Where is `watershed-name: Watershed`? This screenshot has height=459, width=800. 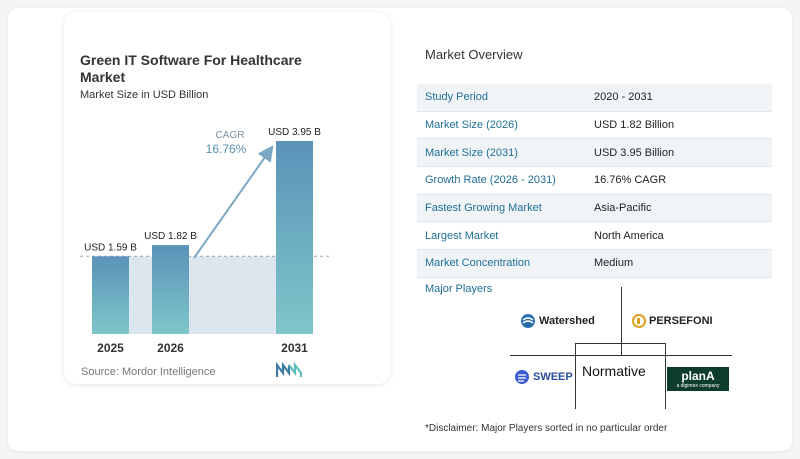 watershed-name: Watershed is located at coordinates (567, 321).